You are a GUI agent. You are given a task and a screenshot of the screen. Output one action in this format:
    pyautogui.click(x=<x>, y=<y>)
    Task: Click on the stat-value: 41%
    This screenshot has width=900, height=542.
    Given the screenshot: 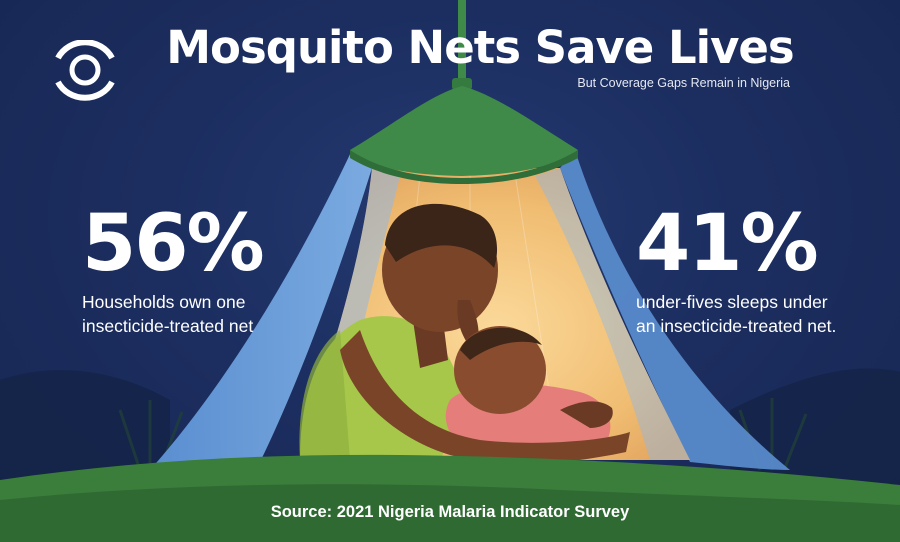 What is the action you would take?
    pyautogui.click(x=727, y=244)
    